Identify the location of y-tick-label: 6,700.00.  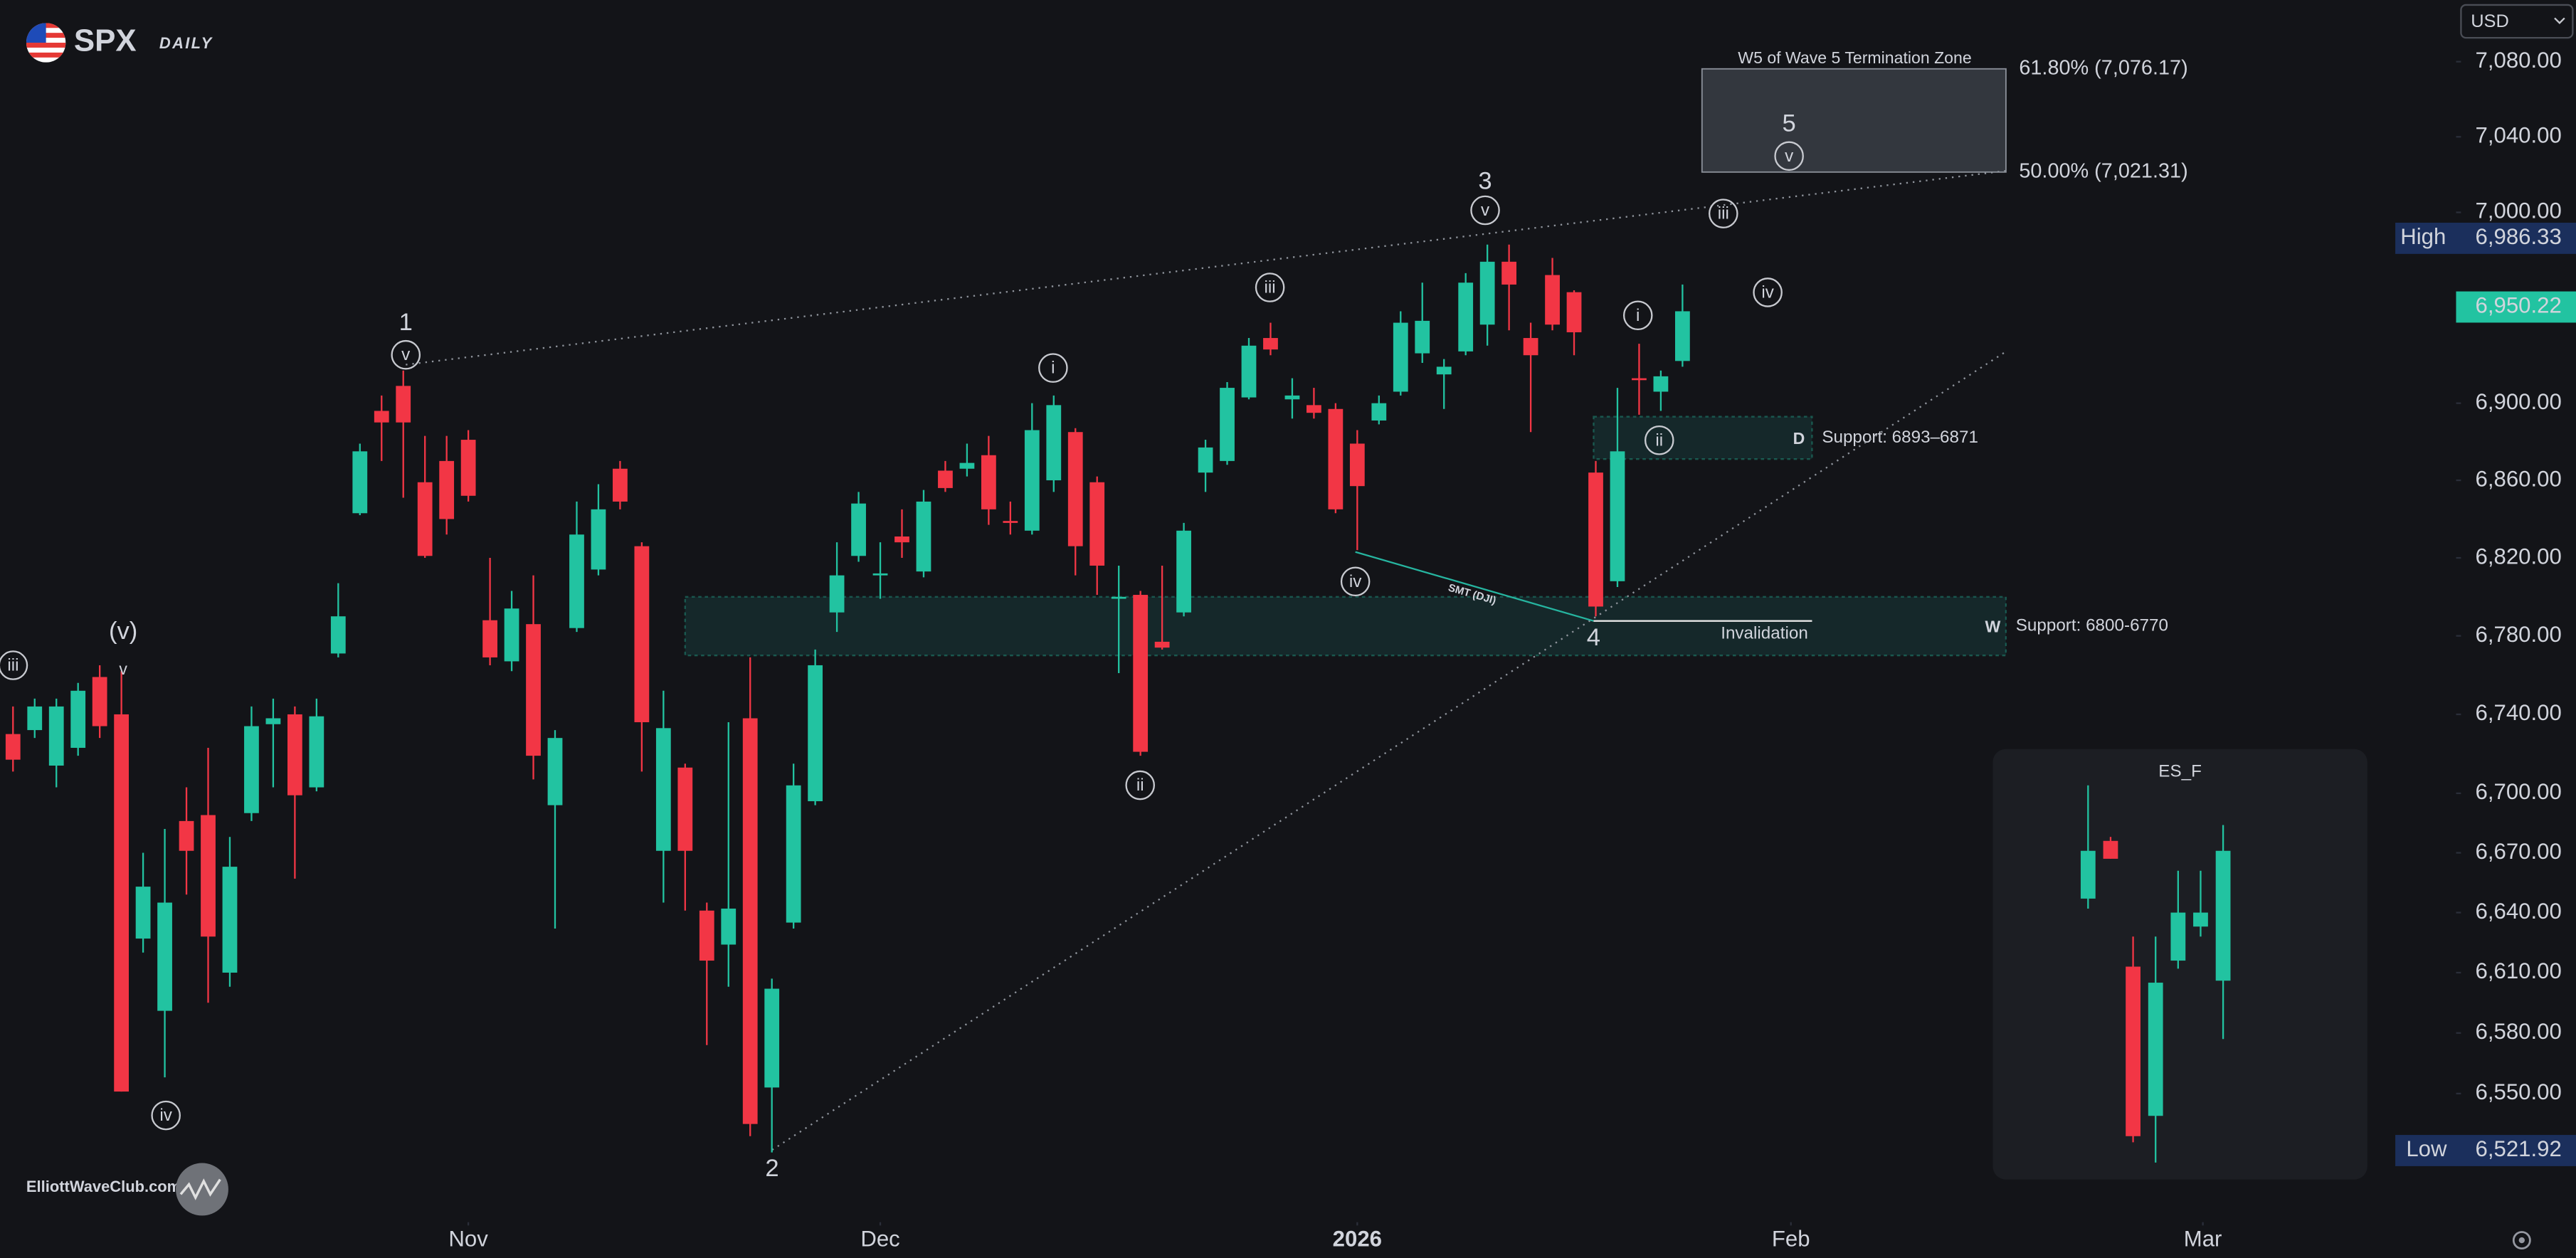
(2519, 791).